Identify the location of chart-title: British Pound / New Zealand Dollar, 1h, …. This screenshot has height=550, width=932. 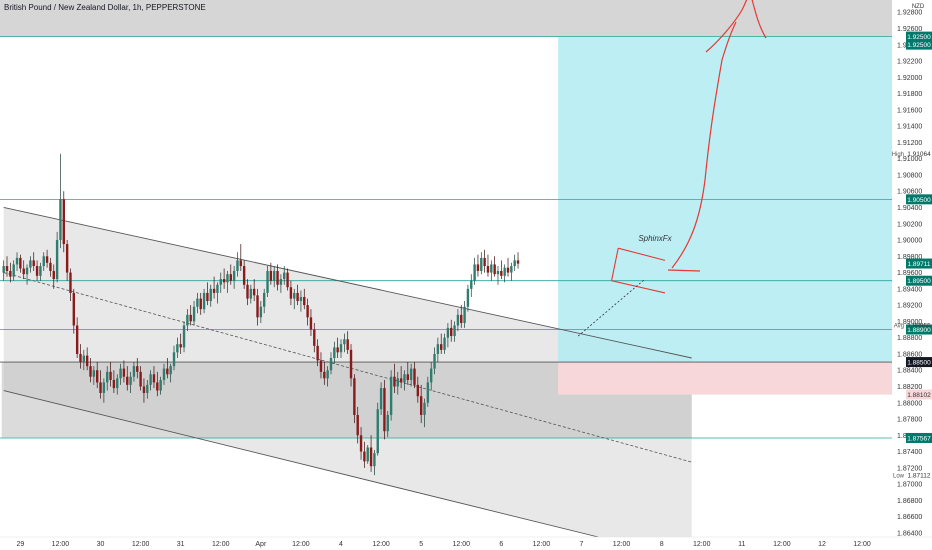
(105, 7).